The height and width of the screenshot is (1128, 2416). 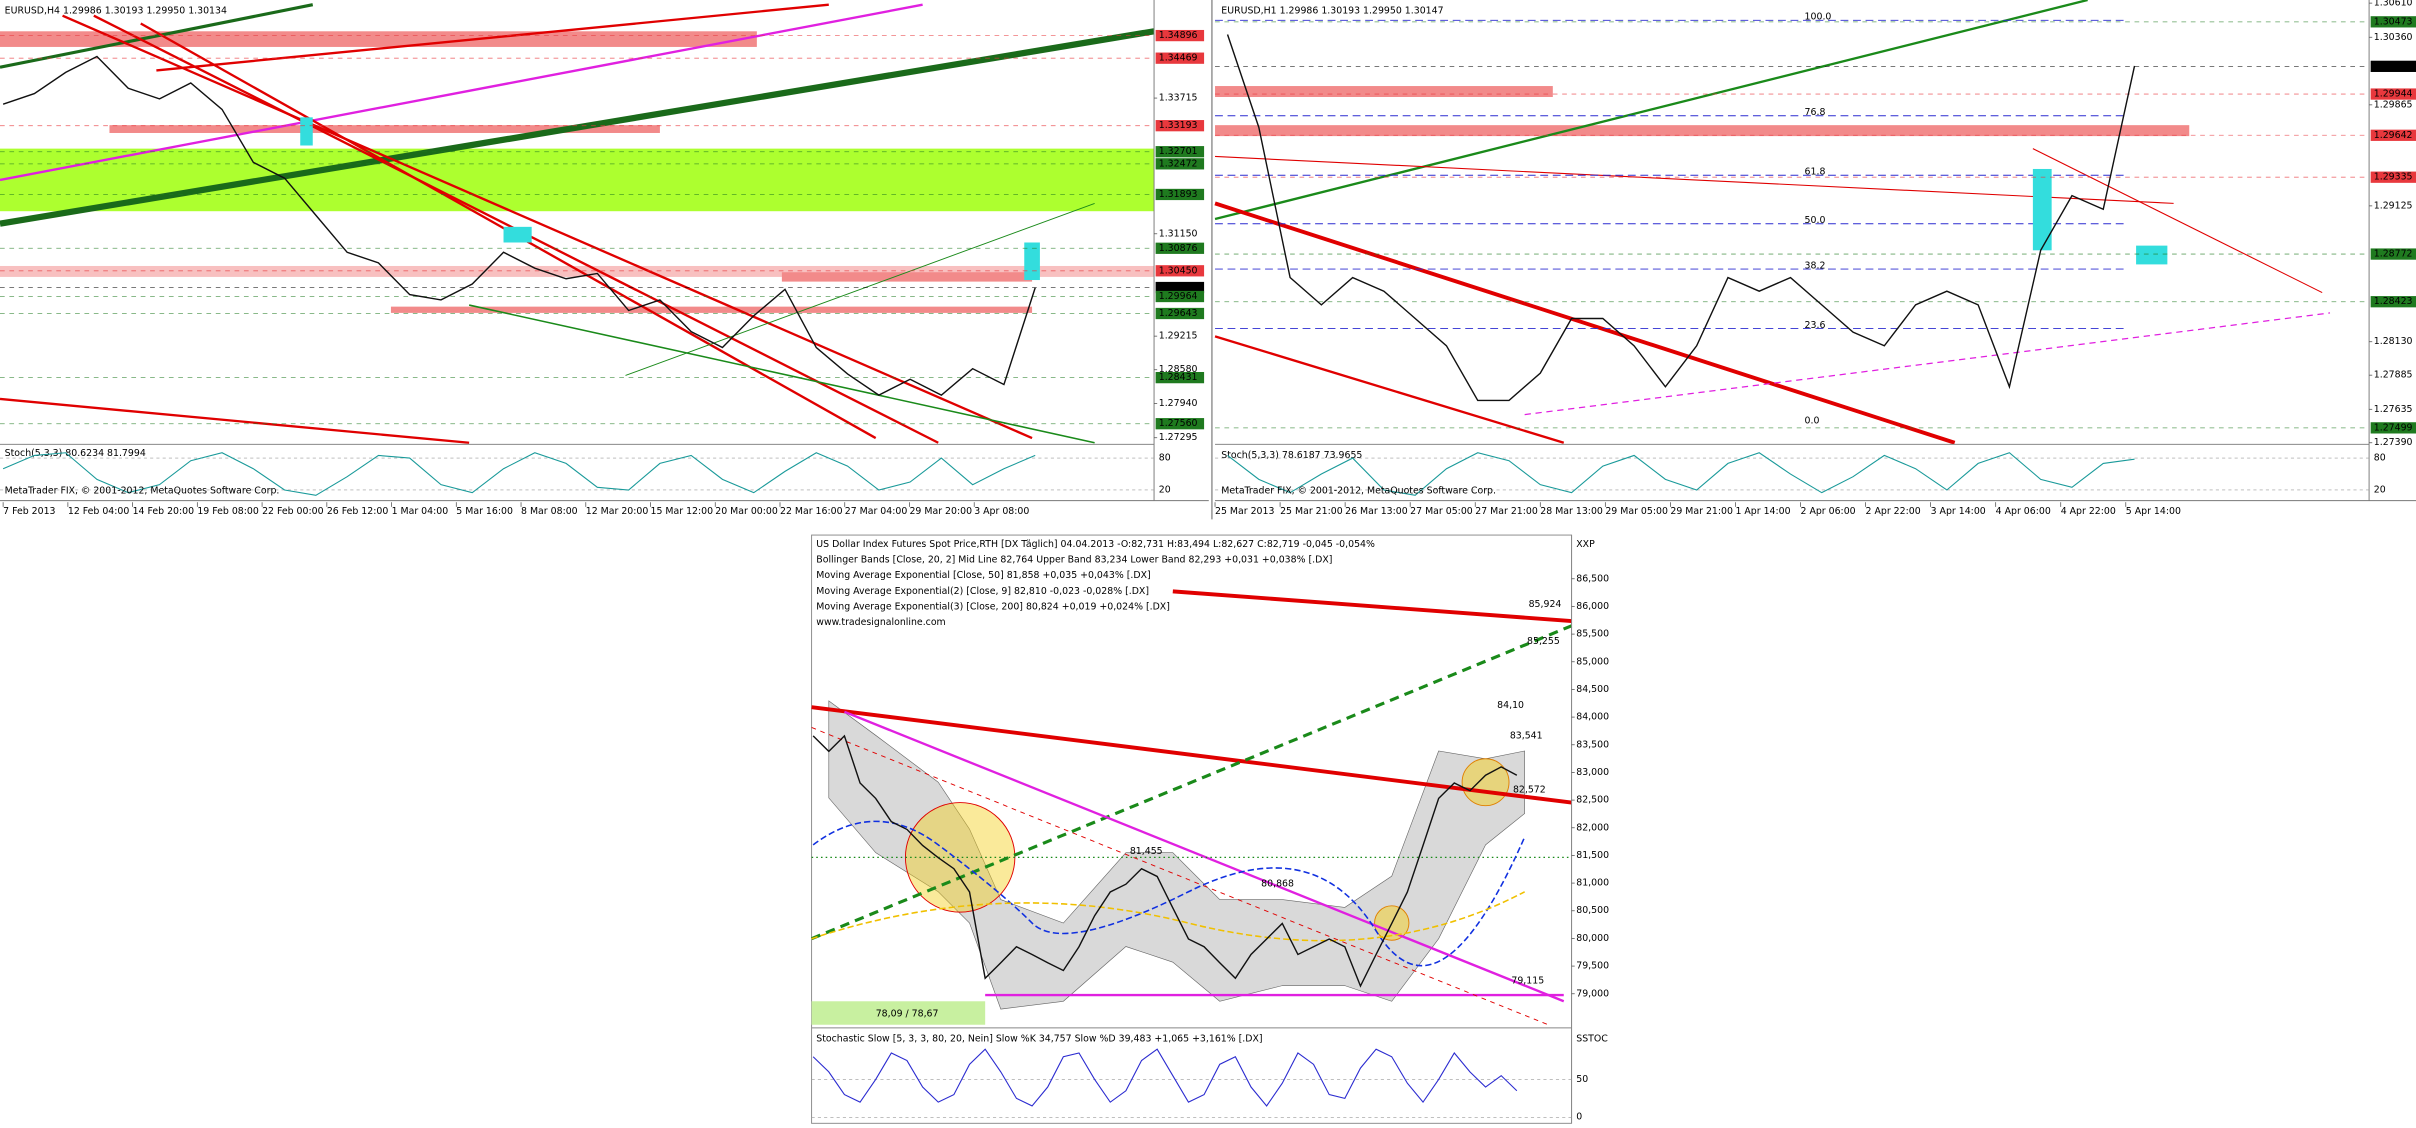 What do you see at coordinates (1815, 220) in the screenshot?
I see `fib-label: 50.0` at bounding box center [1815, 220].